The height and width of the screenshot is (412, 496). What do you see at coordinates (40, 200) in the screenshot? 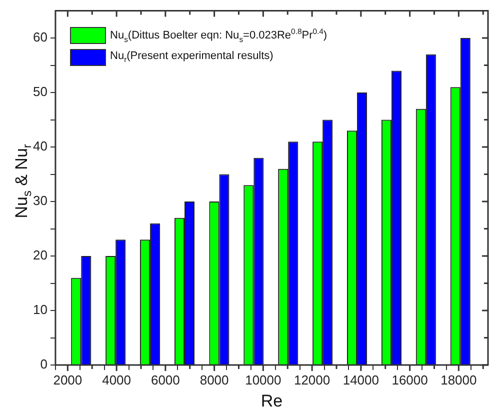
I see `y-tick-label: 30` at bounding box center [40, 200].